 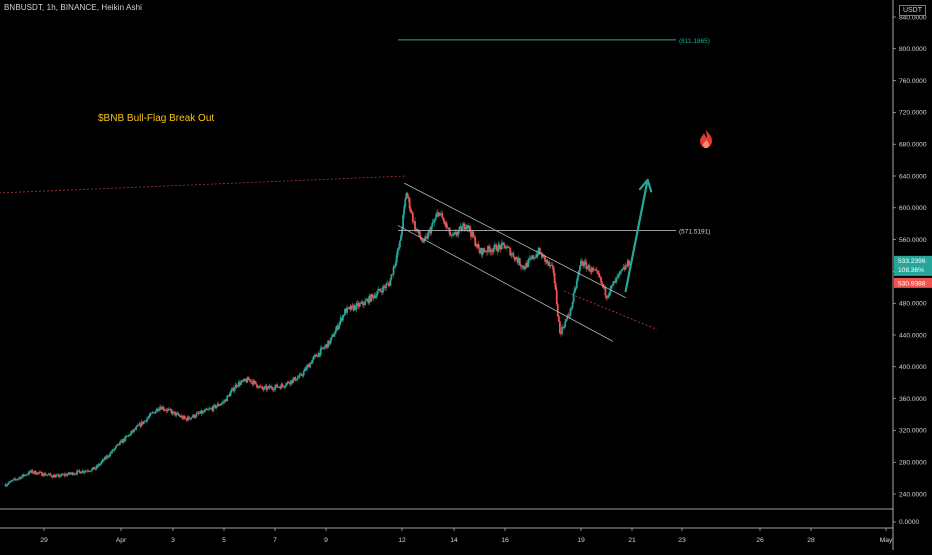 I want to click on annotation-text: $BNB Bull-Flag Break Out, so click(x=156, y=118).